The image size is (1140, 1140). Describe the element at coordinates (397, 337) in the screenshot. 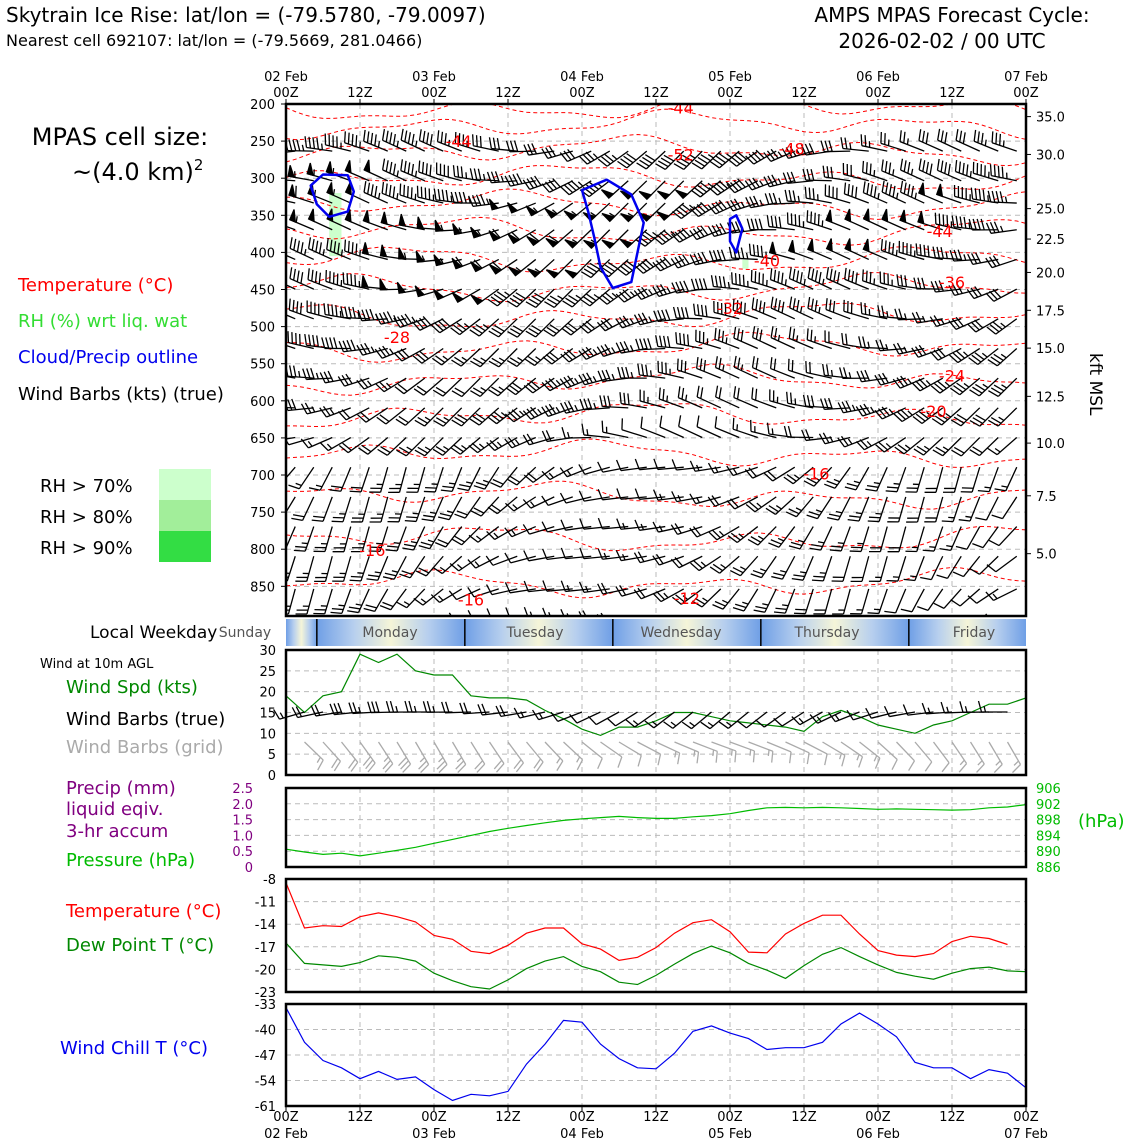

I see `temperature-contour-label: -28` at that location.